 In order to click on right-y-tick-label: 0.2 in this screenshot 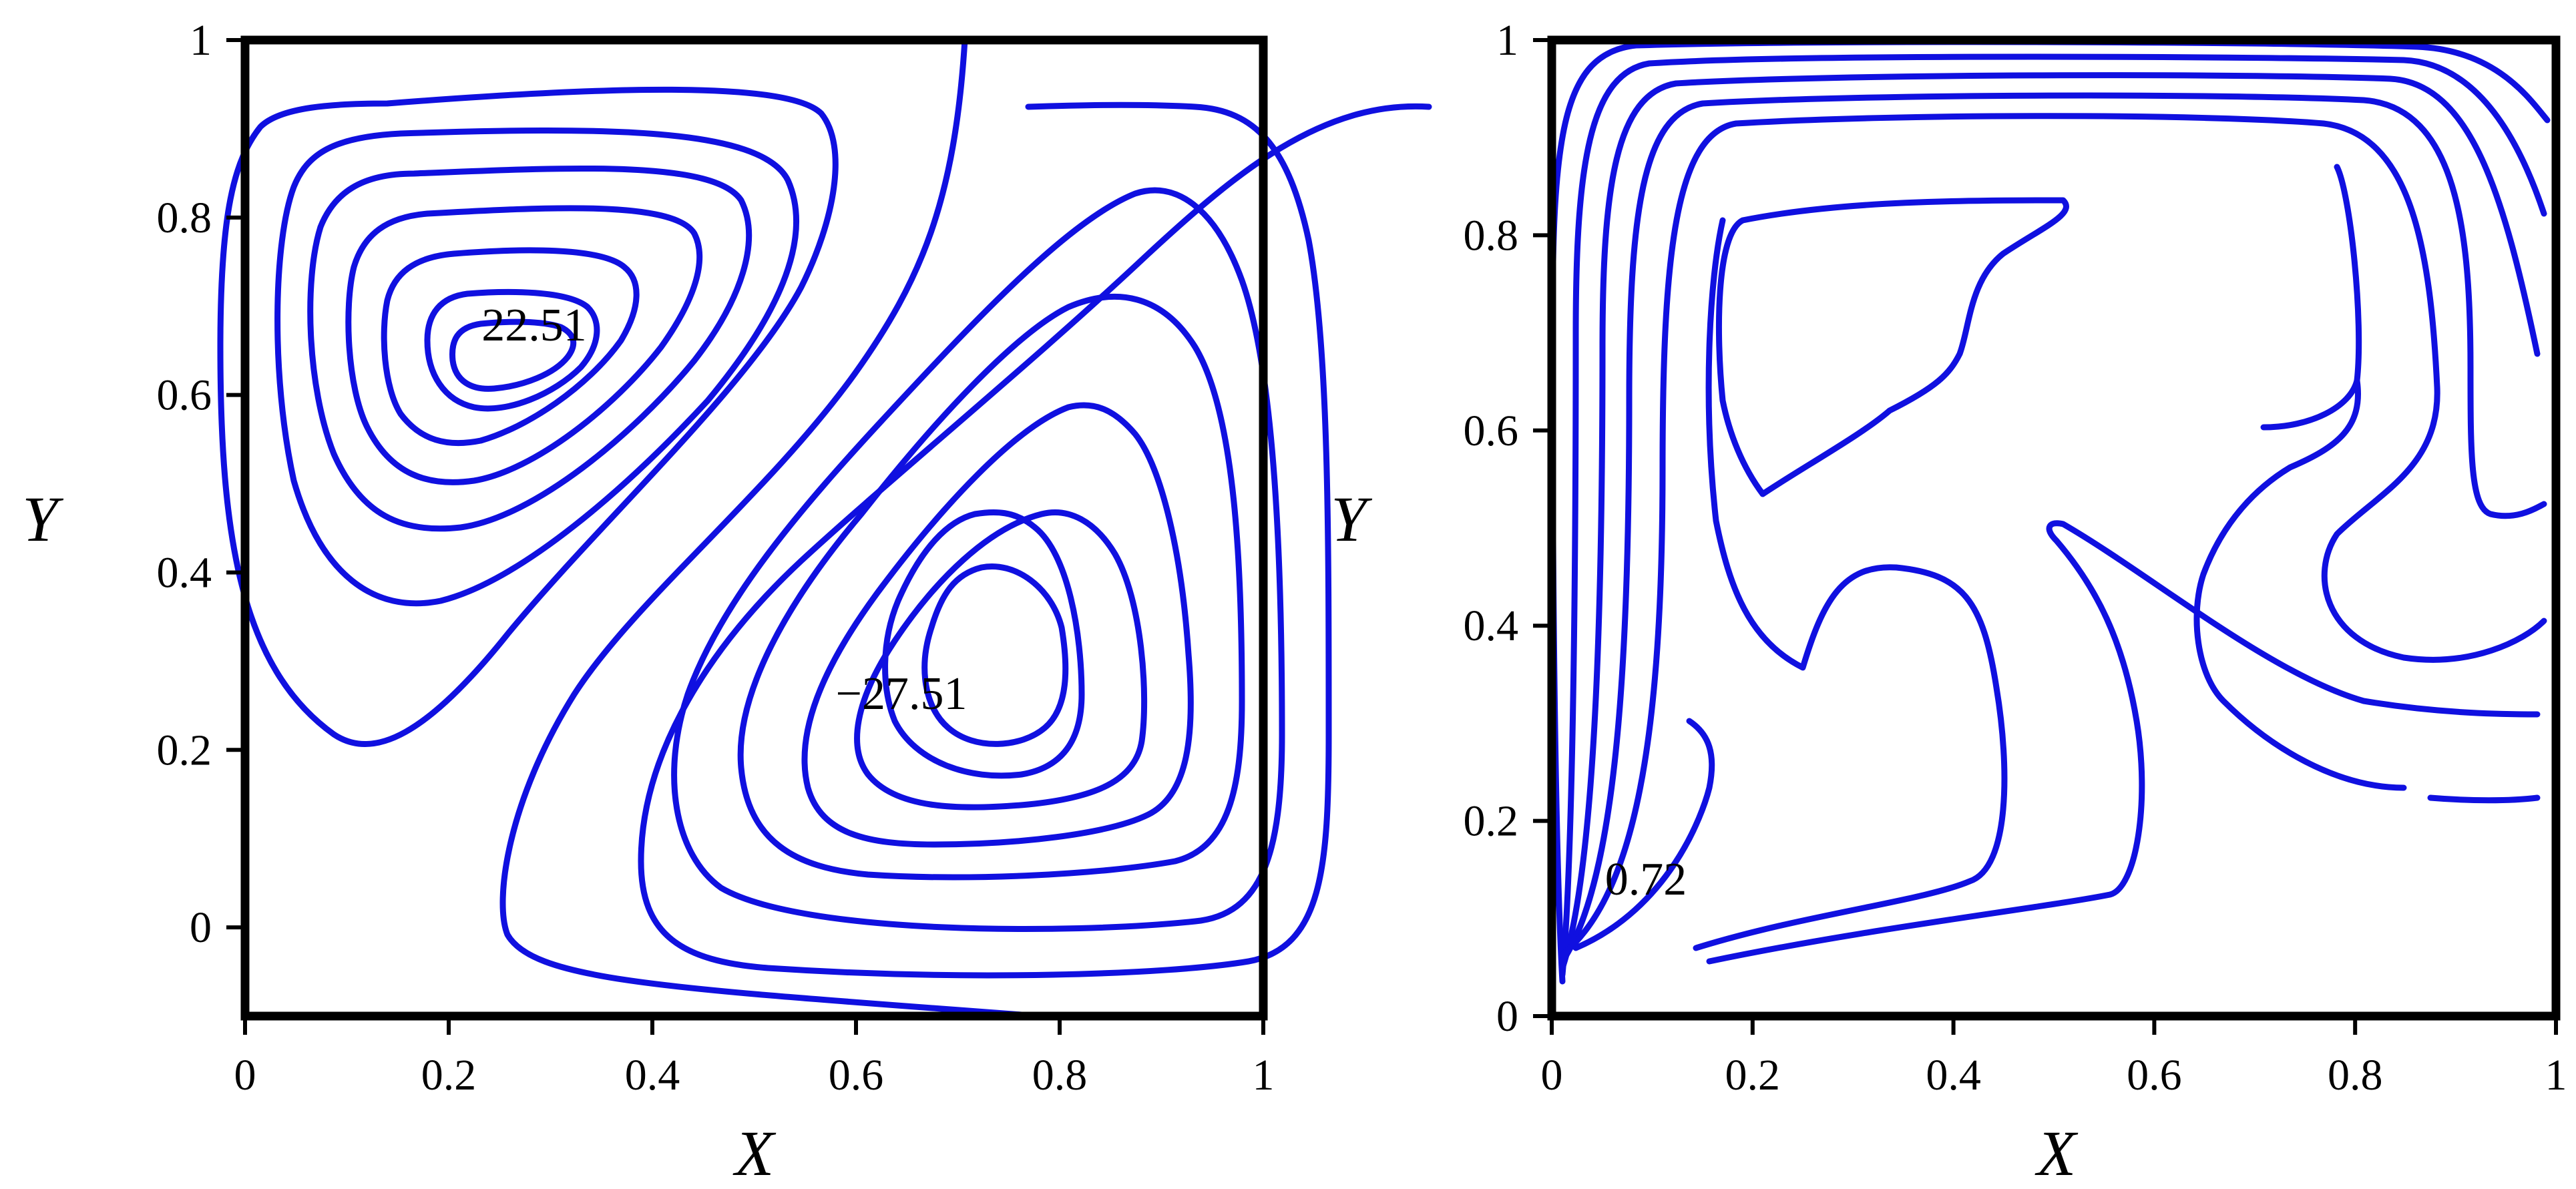, I will do `click(1491, 821)`.